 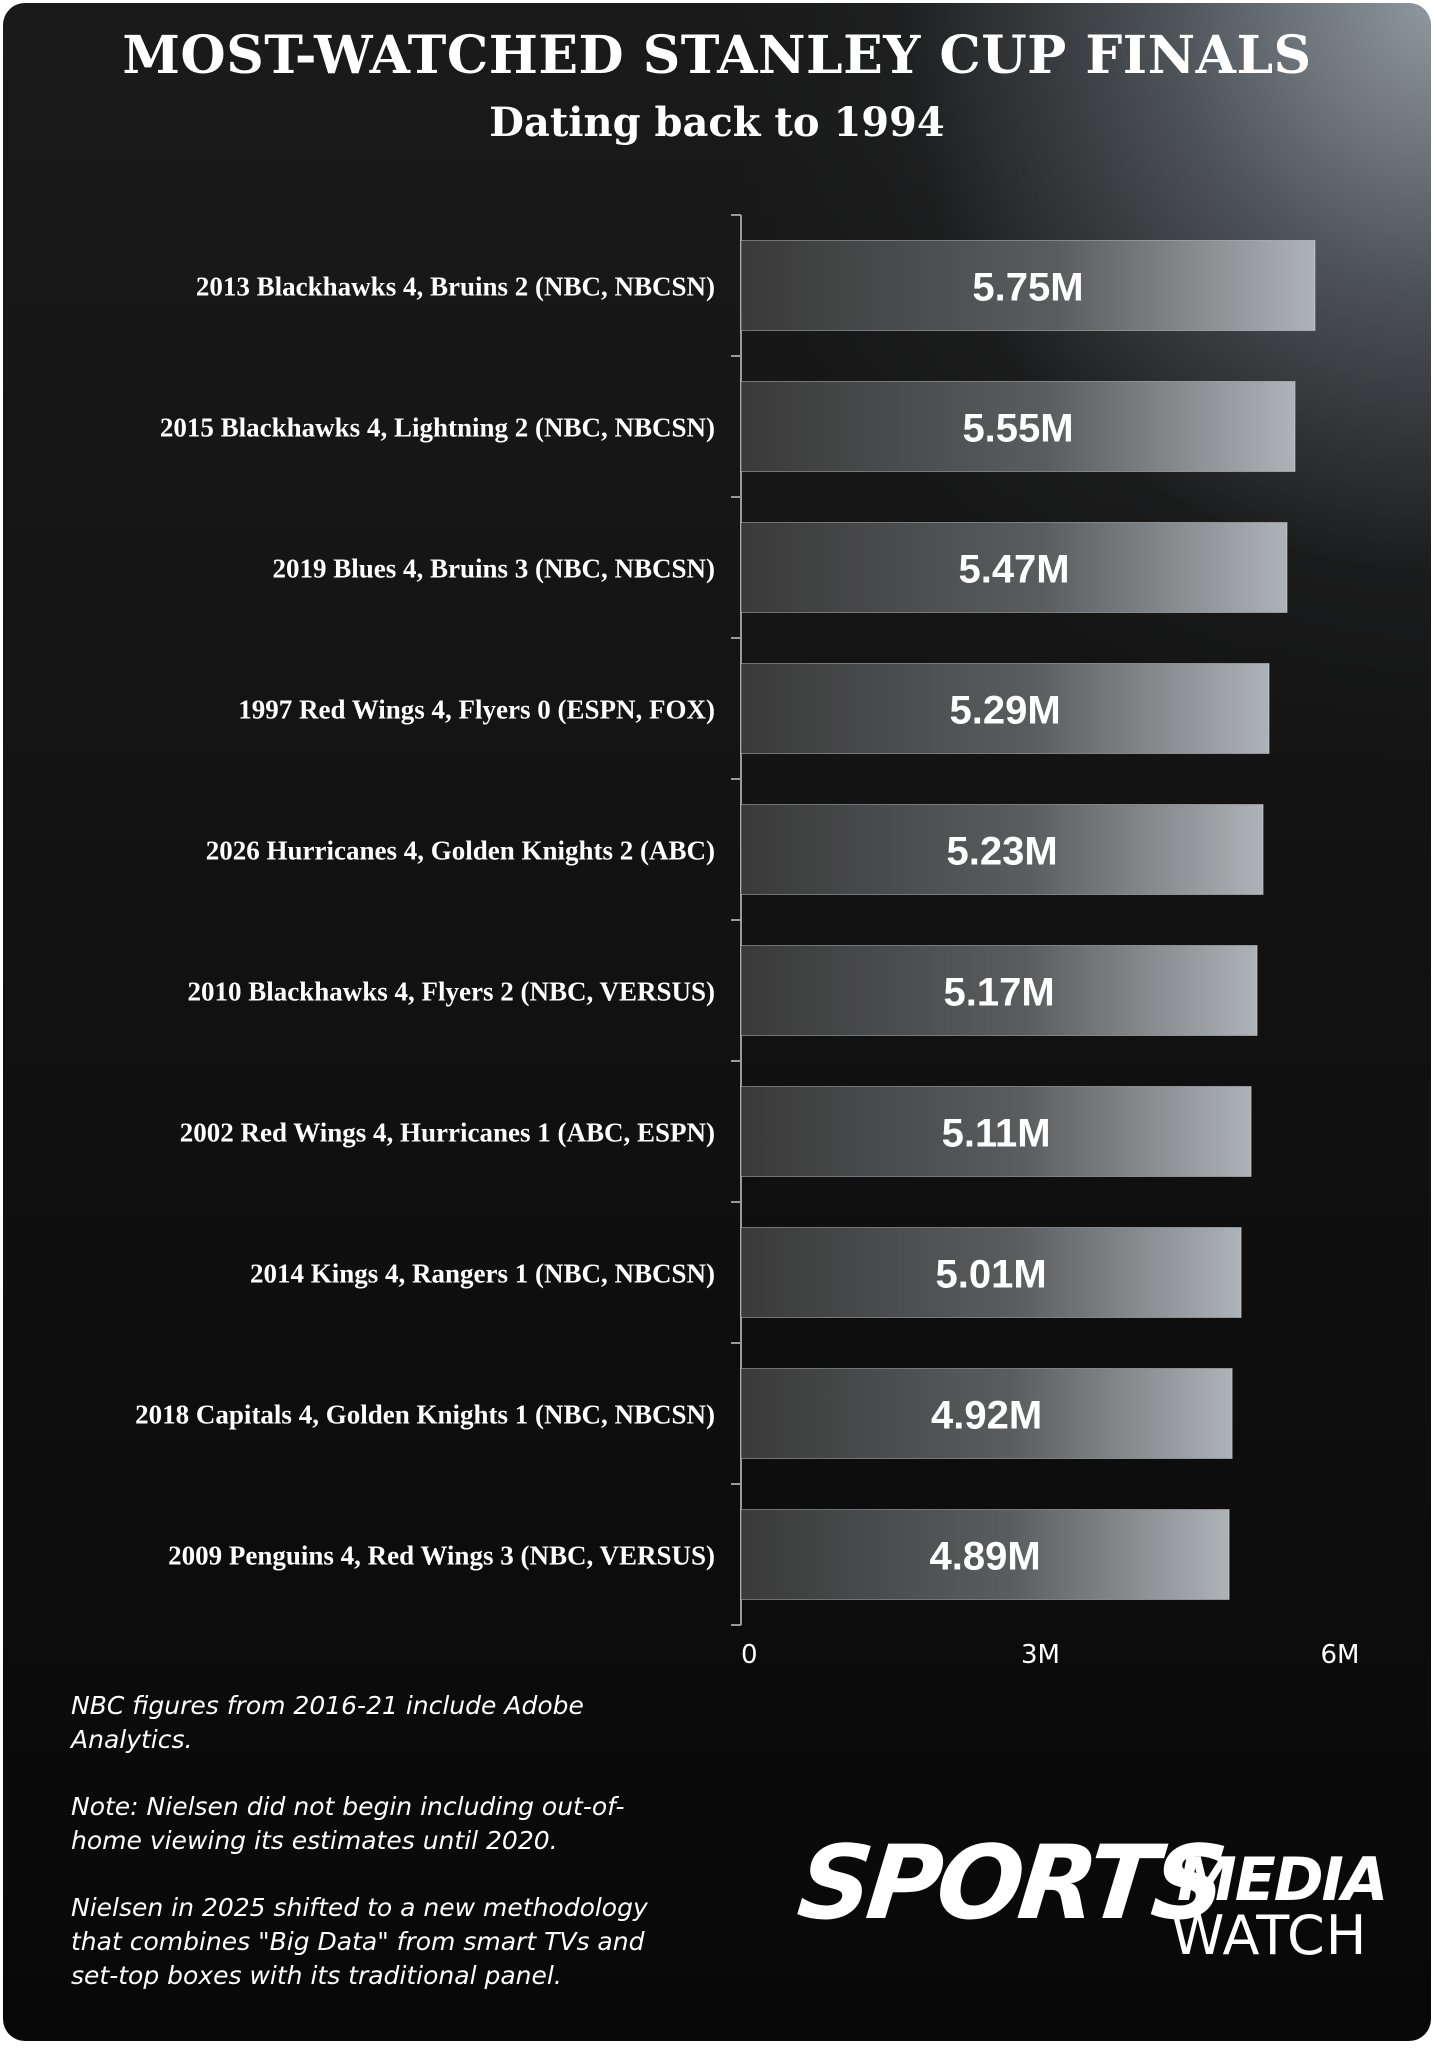 What do you see at coordinates (1340, 1655) in the screenshot?
I see `x-tick-label: 6M` at bounding box center [1340, 1655].